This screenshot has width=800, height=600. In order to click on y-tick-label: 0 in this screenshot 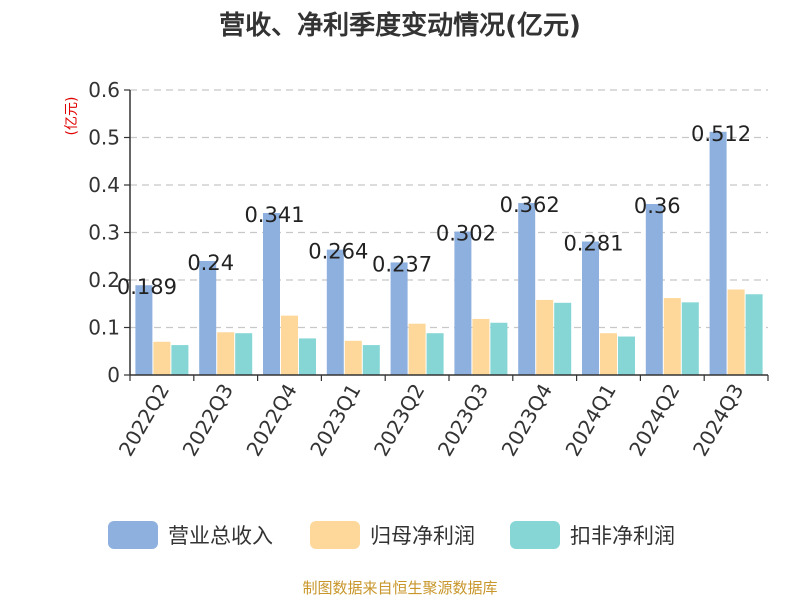, I will do `click(113, 375)`.